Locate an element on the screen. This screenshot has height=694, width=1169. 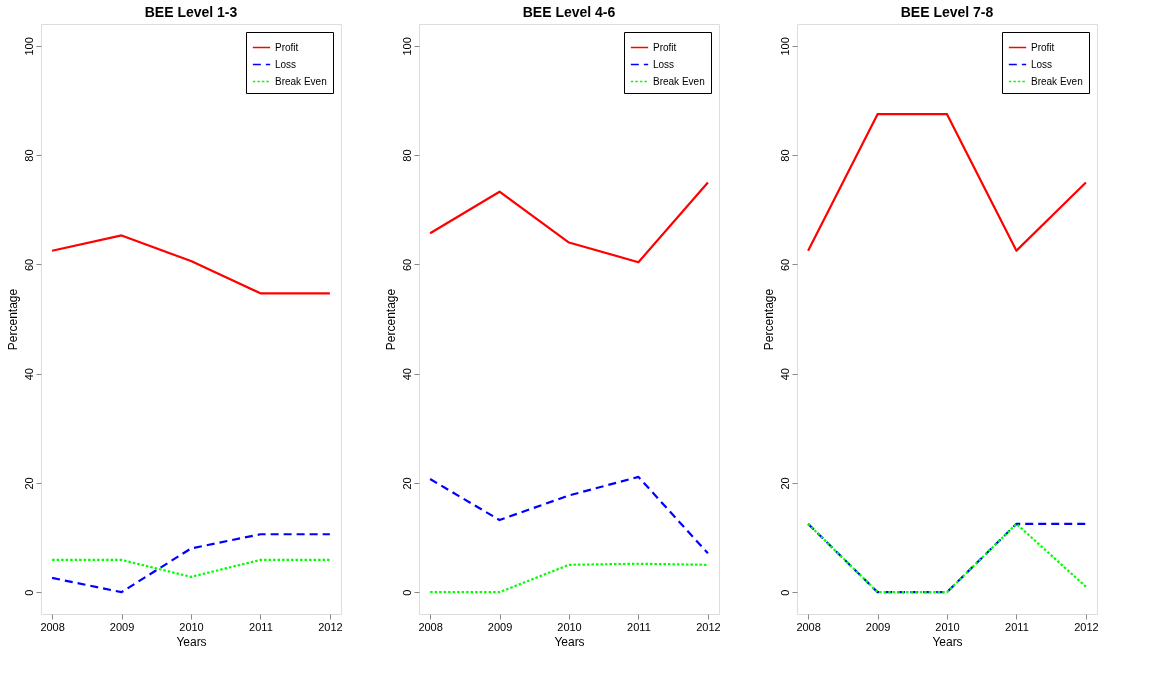
chart-title: BEE Level 1-3 is located at coordinates (191, 12).